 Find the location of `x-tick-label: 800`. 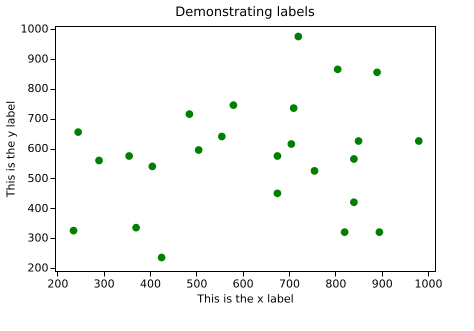

x-tick-label: 800 is located at coordinates (335, 284).